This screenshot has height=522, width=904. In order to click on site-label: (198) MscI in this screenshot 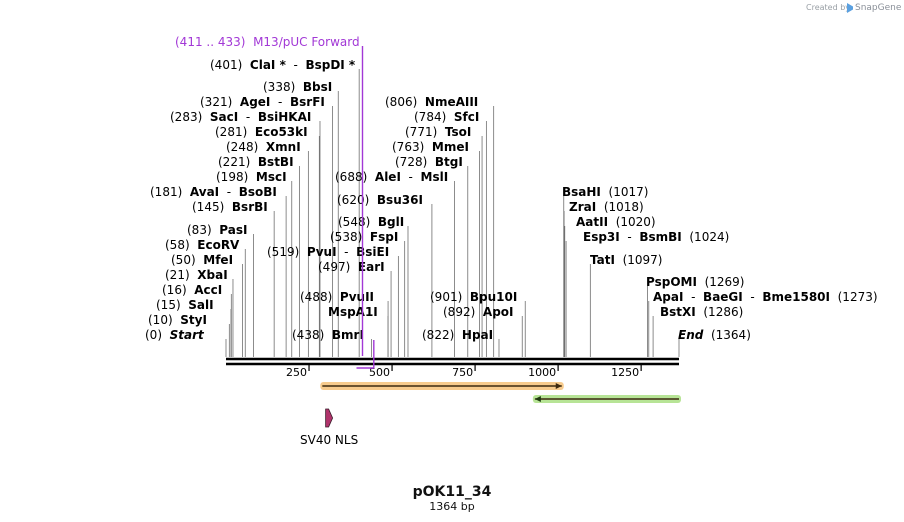, I will do `click(251, 177)`.